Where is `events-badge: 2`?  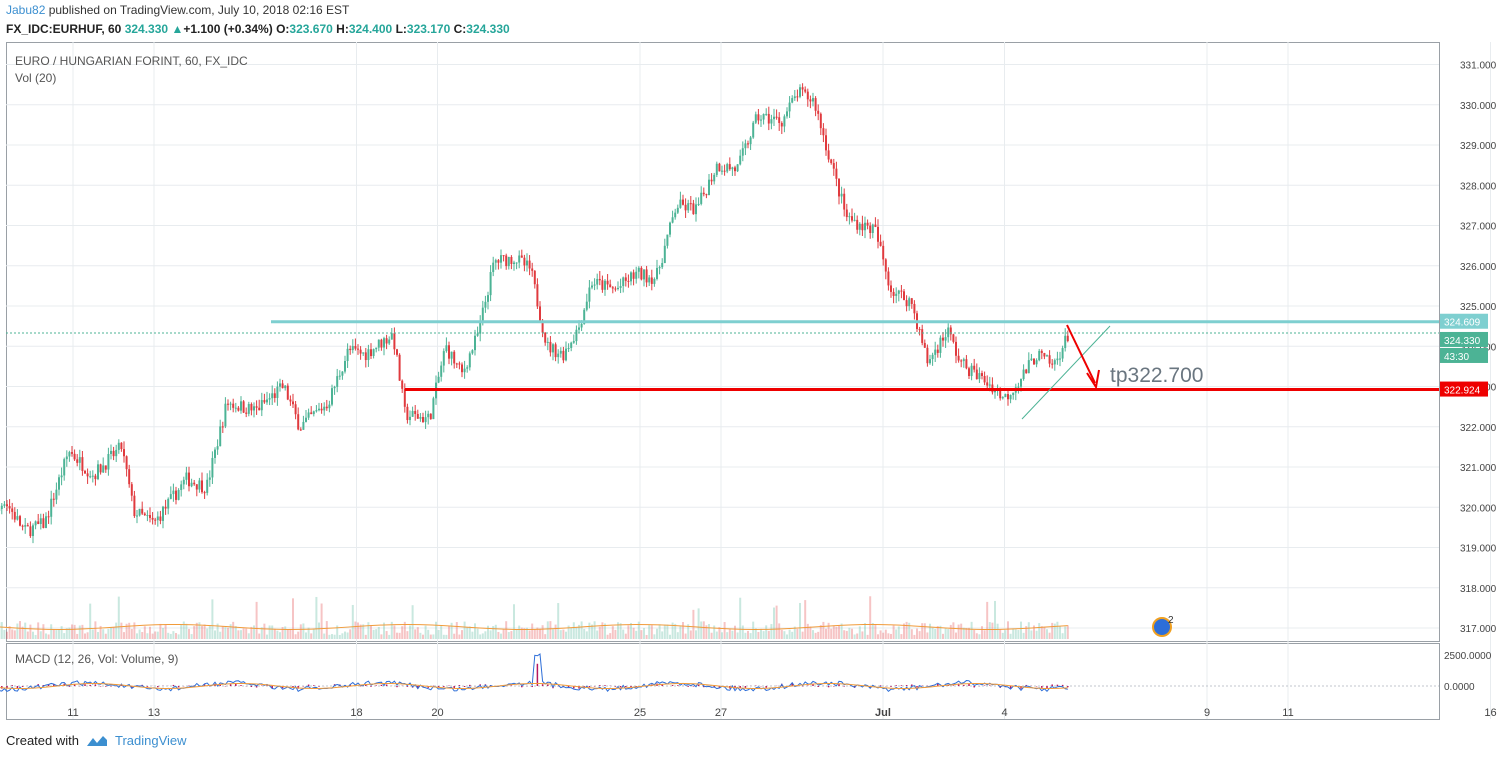
events-badge: 2 is located at coordinates (1163, 626).